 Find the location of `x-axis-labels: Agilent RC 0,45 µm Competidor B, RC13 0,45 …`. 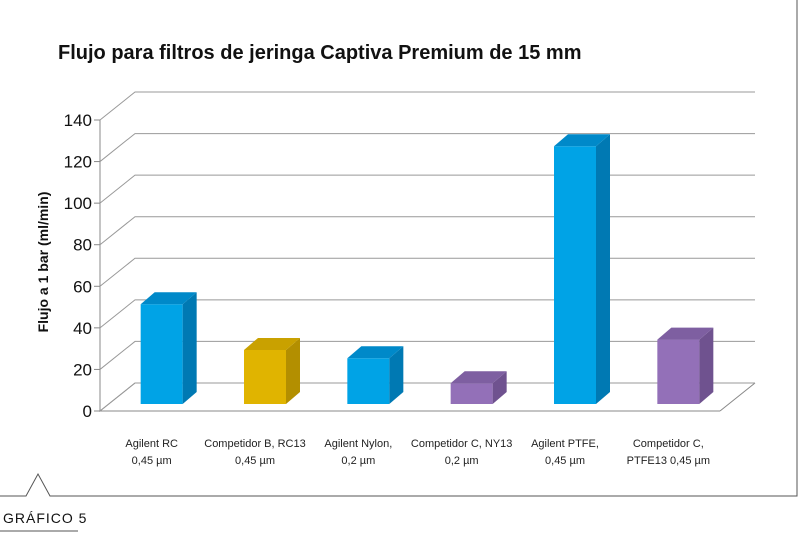

x-axis-labels: Agilent RC 0,45 µm Competidor B, RC13 0,45 … is located at coordinates (417, 452).